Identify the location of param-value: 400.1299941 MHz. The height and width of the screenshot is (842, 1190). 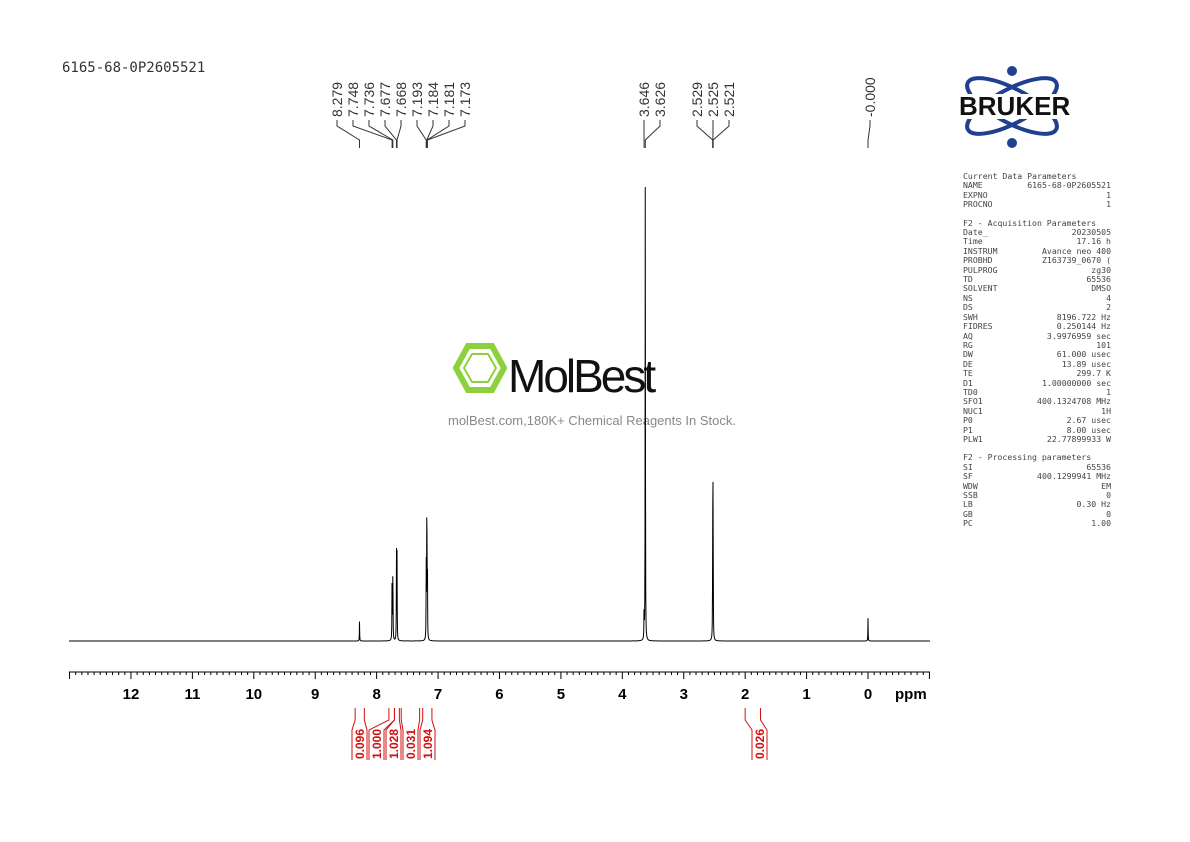
(1074, 476).